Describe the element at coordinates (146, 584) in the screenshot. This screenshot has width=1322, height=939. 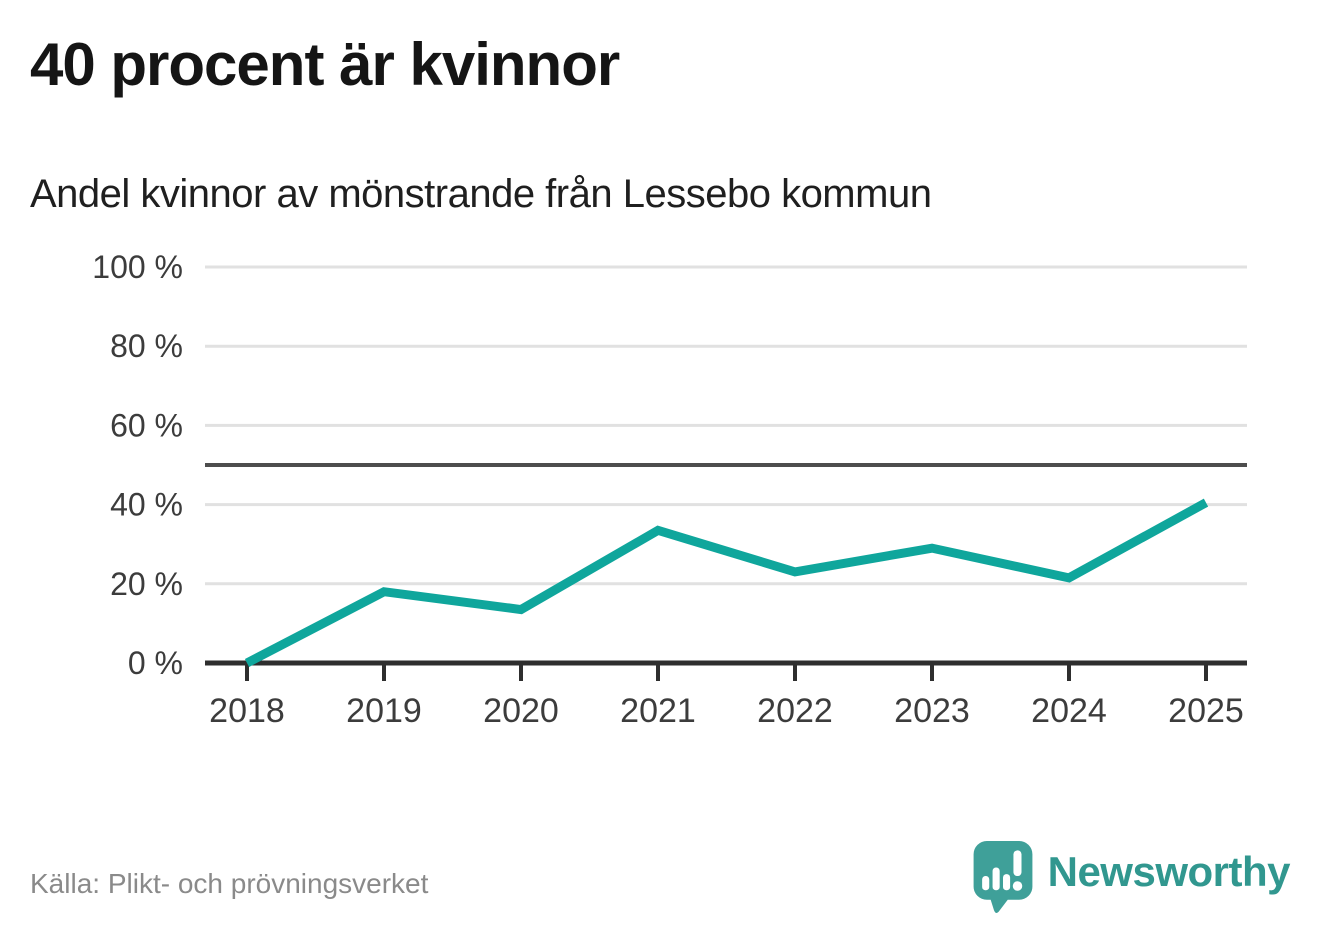
I see `y-tick-label: 20 %` at that location.